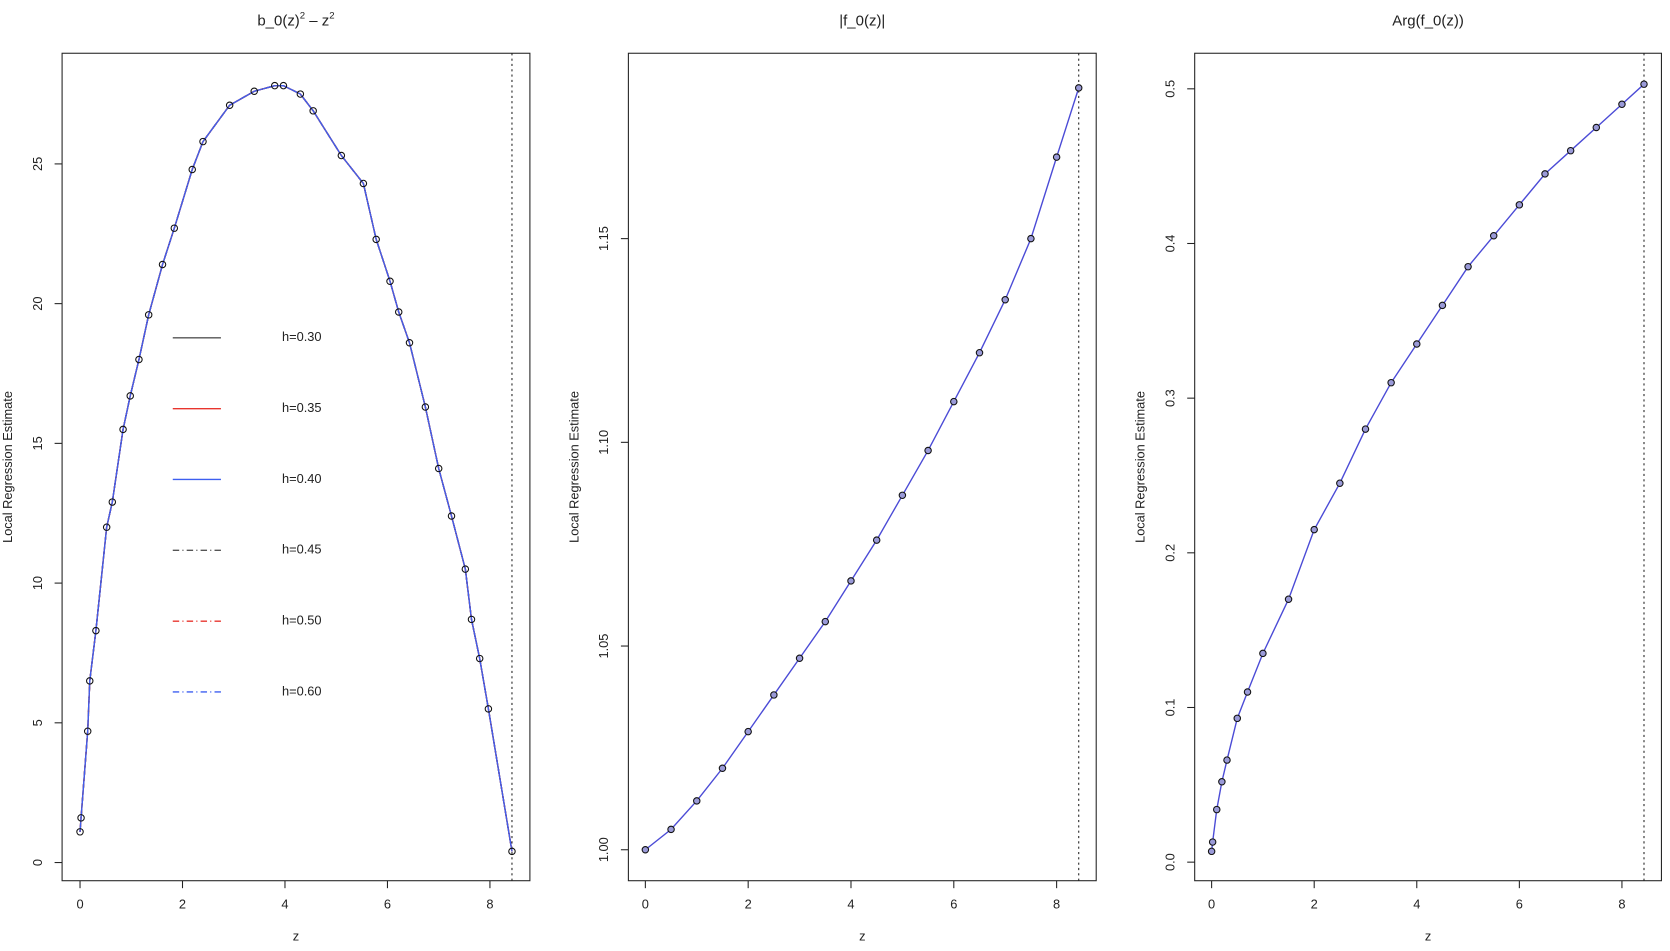 This screenshot has width=1670, height=951. I want to click on y-tick-label: 0.2, so click(1170, 553).